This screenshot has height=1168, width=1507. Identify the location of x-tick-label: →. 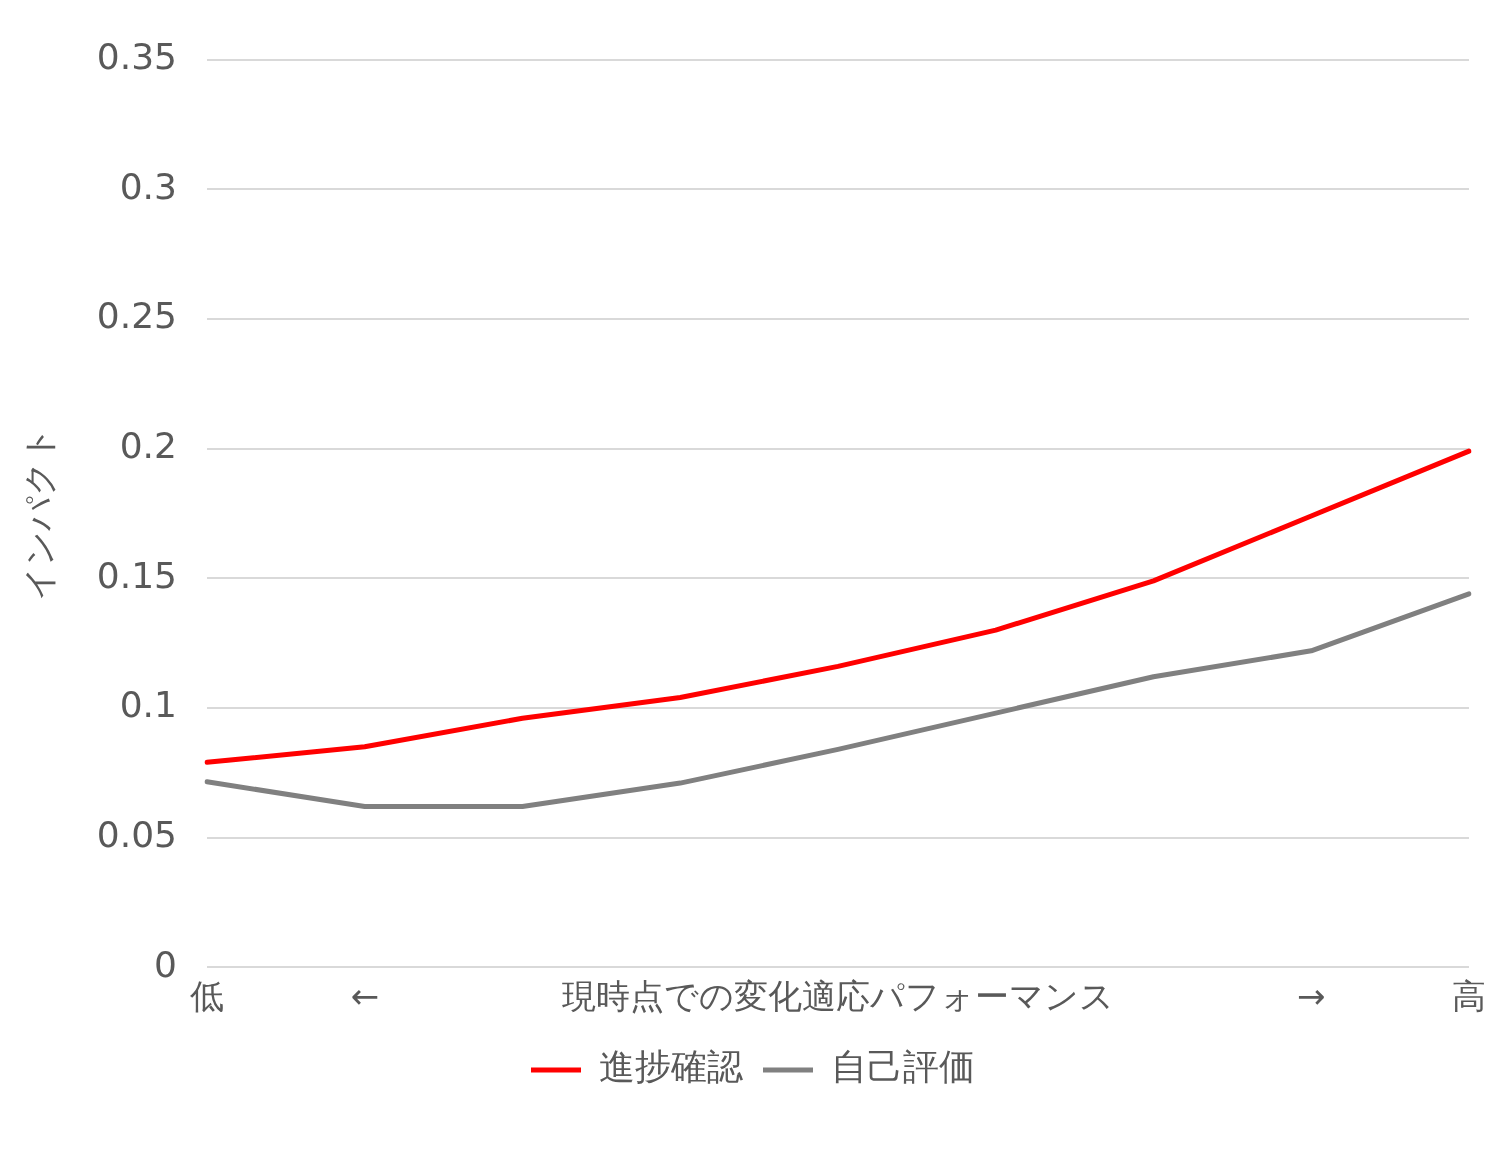
(1311, 996).